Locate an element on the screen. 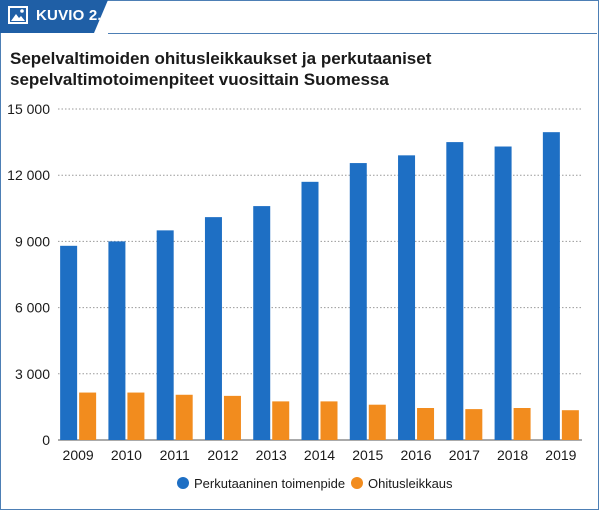 The height and width of the screenshot is (510, 599). x-tick-label: 2013 is located at coordinates (271, 455).